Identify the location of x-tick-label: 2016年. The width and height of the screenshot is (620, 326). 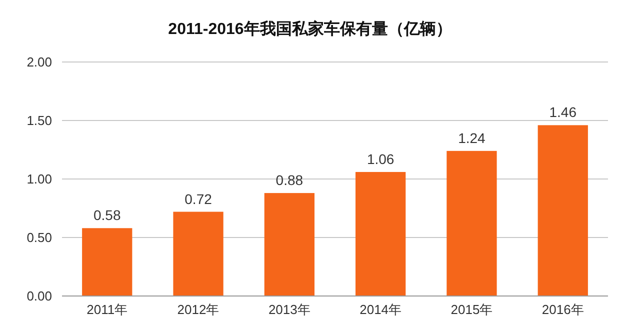
(563, 309).